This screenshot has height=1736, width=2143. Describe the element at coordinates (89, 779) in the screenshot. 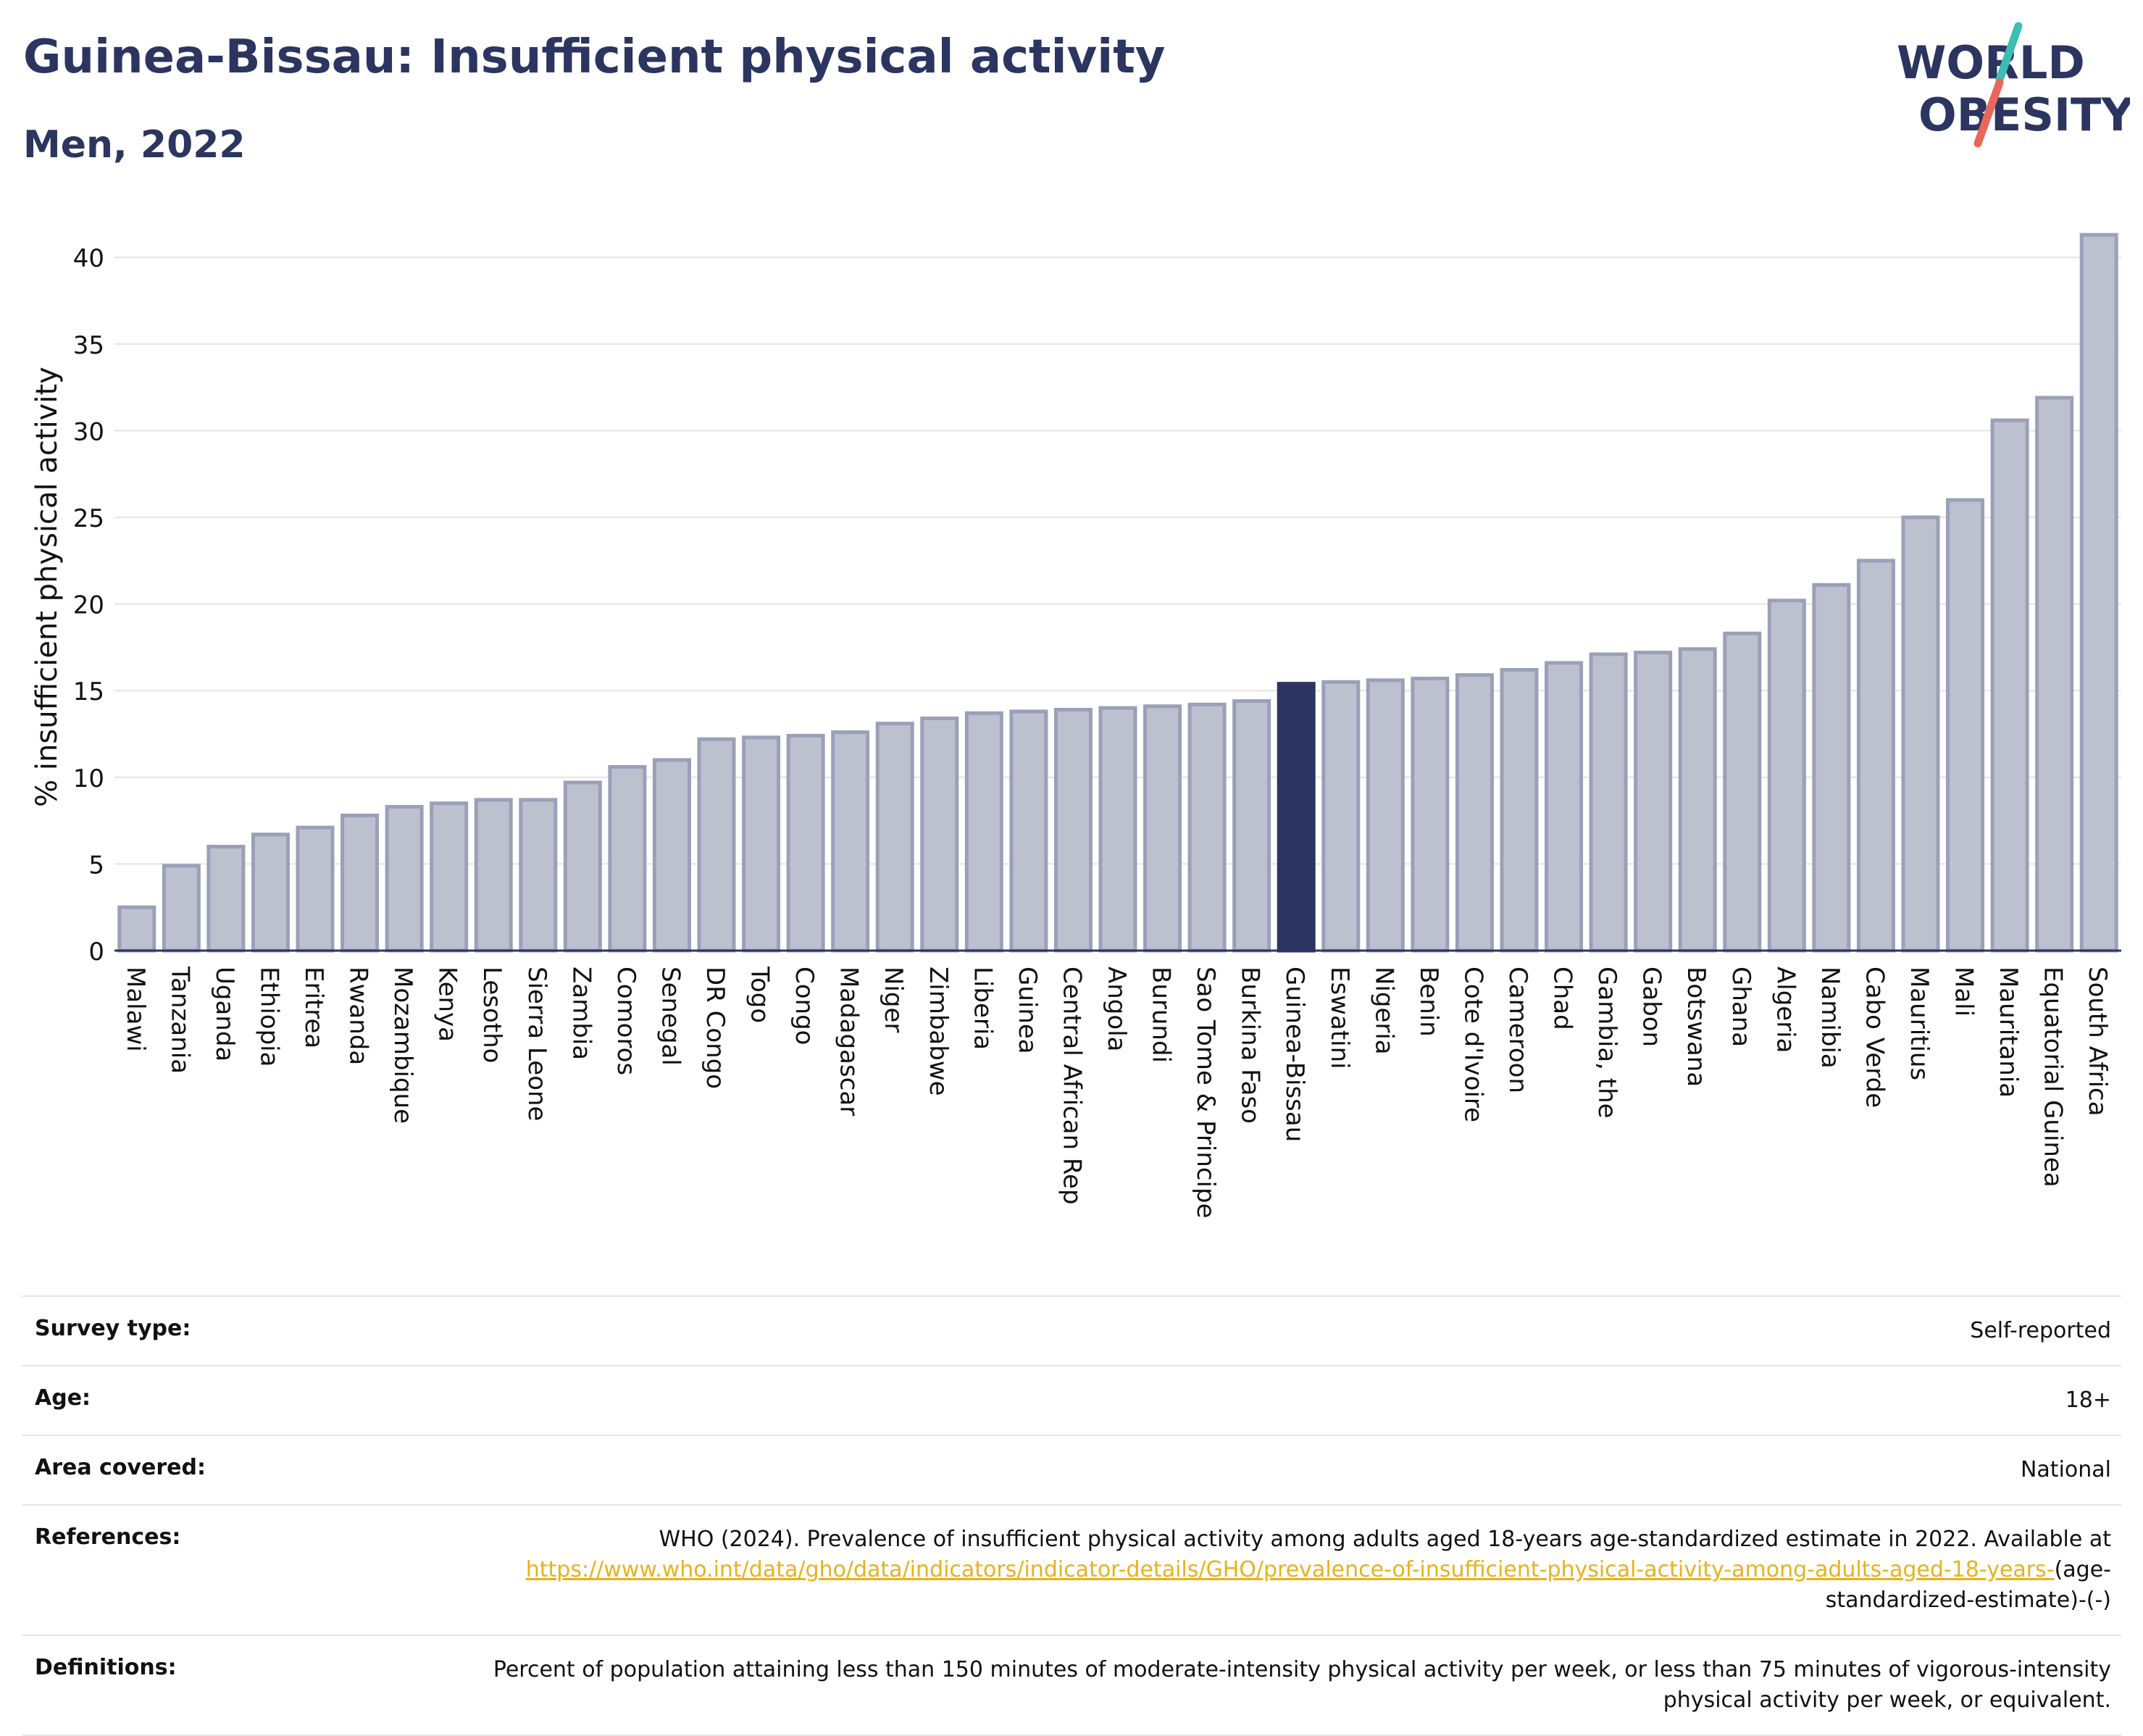

I see `y-tick-label: 10` at that location.